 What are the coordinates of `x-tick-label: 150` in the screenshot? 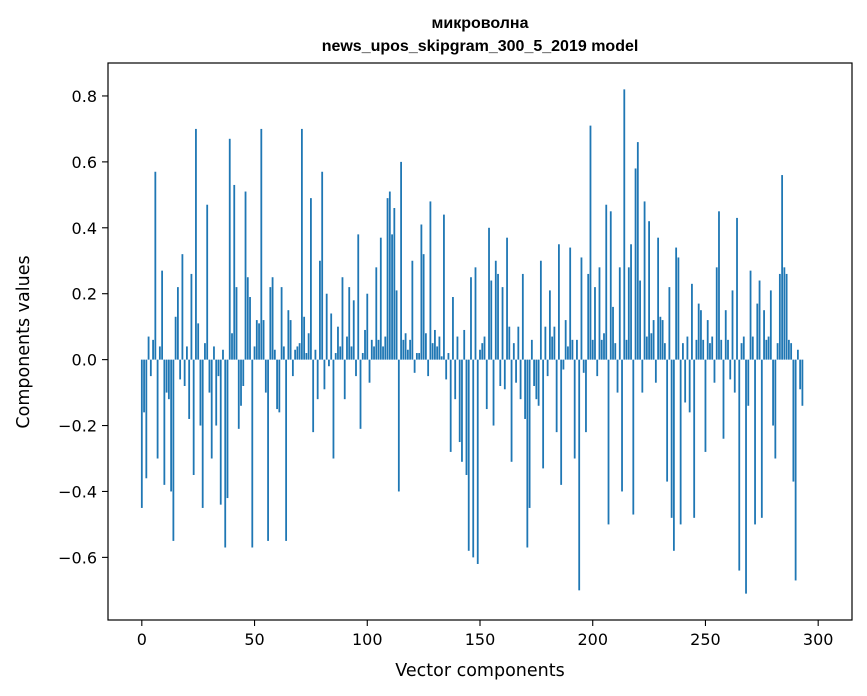 It's located at (480, 639).